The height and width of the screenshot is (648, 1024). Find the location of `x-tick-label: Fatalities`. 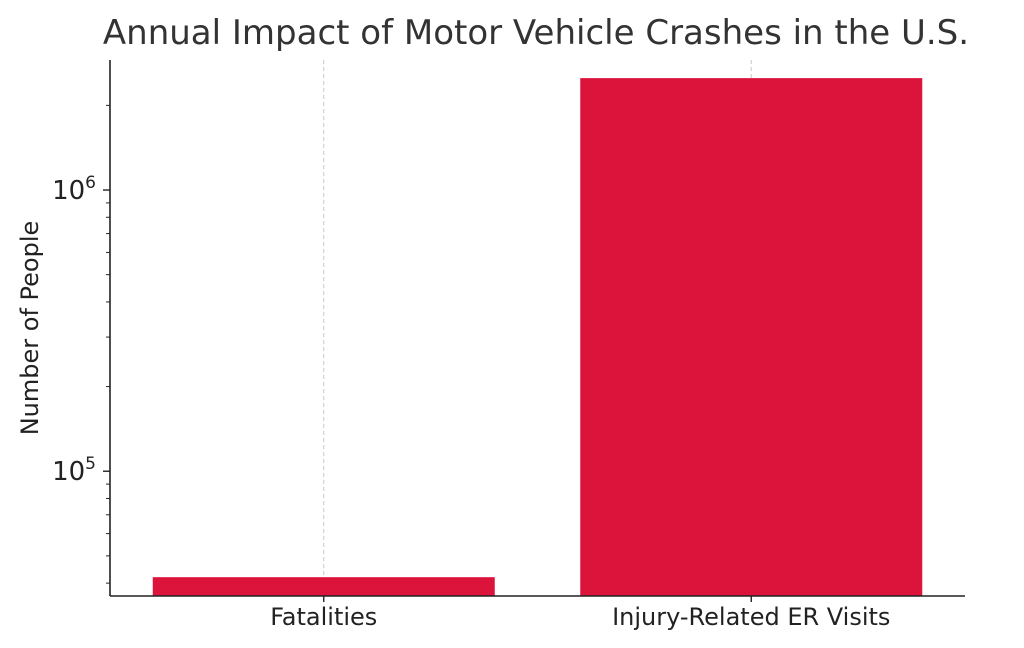

x-tick-label: Fatalities is located at coordinates (323, 617).